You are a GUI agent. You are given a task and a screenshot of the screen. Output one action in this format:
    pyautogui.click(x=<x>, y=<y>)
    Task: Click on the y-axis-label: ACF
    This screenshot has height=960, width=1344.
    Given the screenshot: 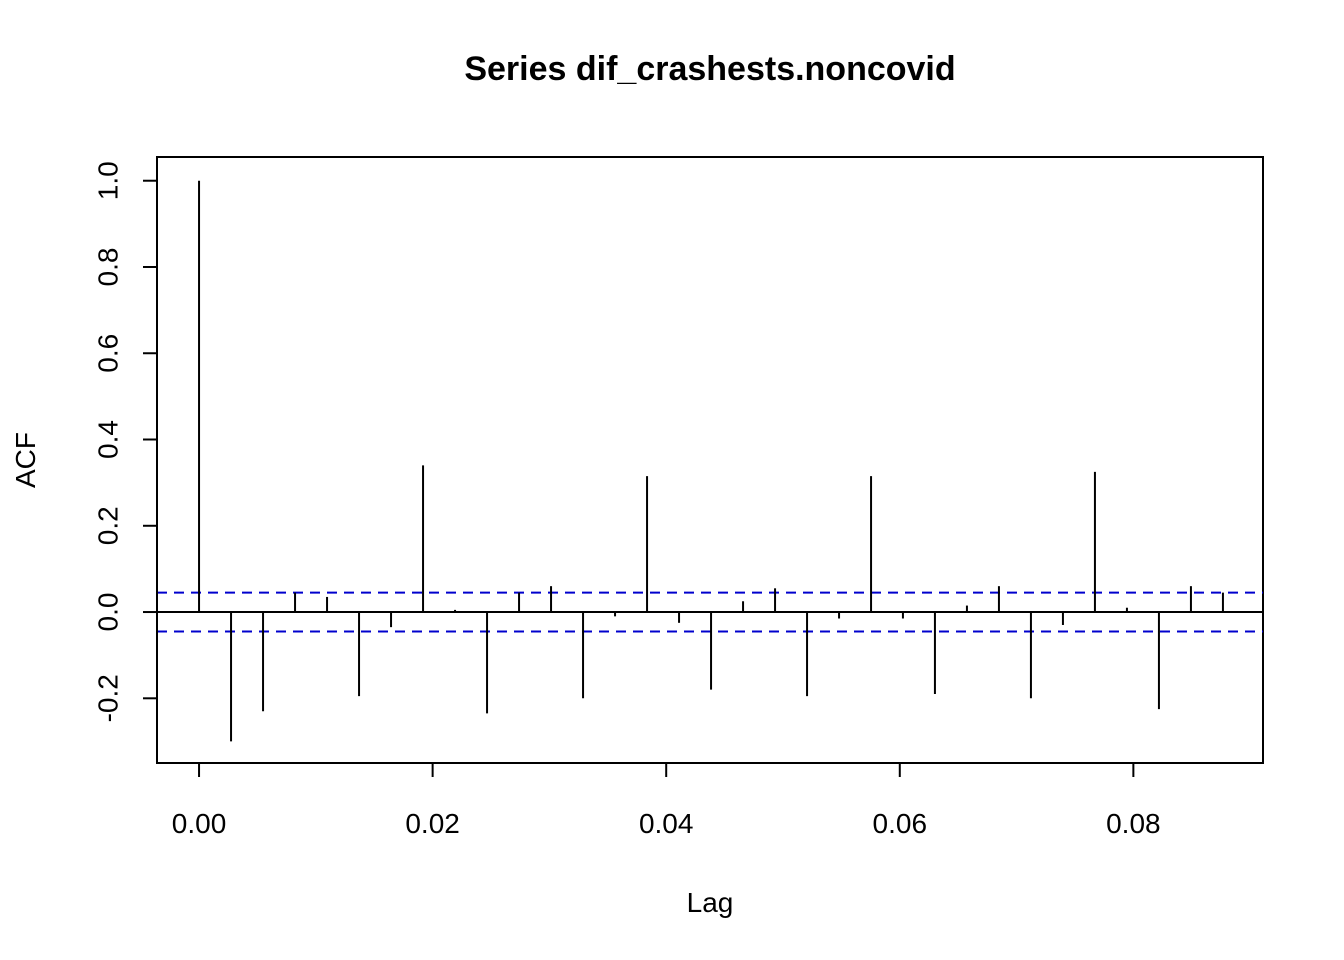 What is the action you would take?
    pyautogui.click(x=25, y=460)
    